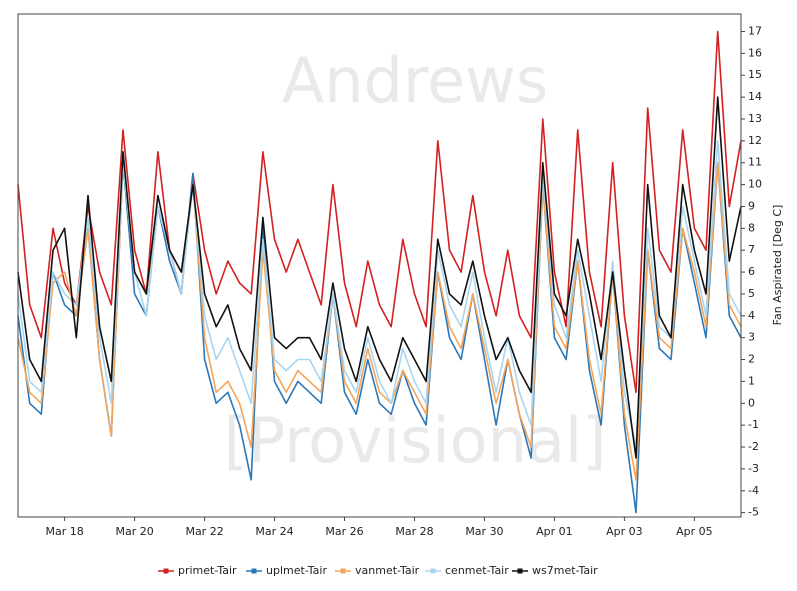 This screenshot has height=591, width=797. Describe the element at coordinates (777, 265) in the screenshot. I see `y-axis-label: Fan Aspirated [Deg C]` at that location.